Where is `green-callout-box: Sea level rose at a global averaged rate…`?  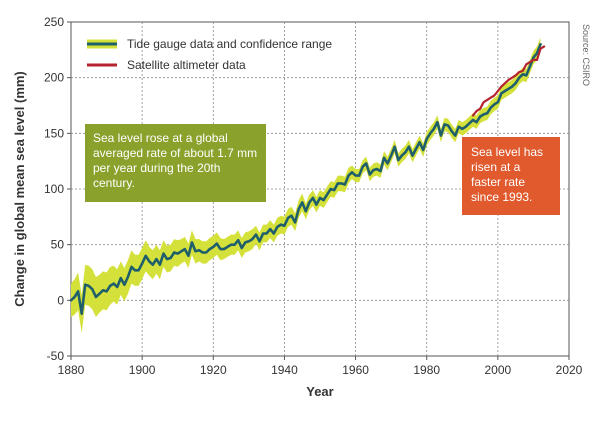
green-callout-box: Sea level rose at a global averaged rate… is located at coordinates (175, 163).